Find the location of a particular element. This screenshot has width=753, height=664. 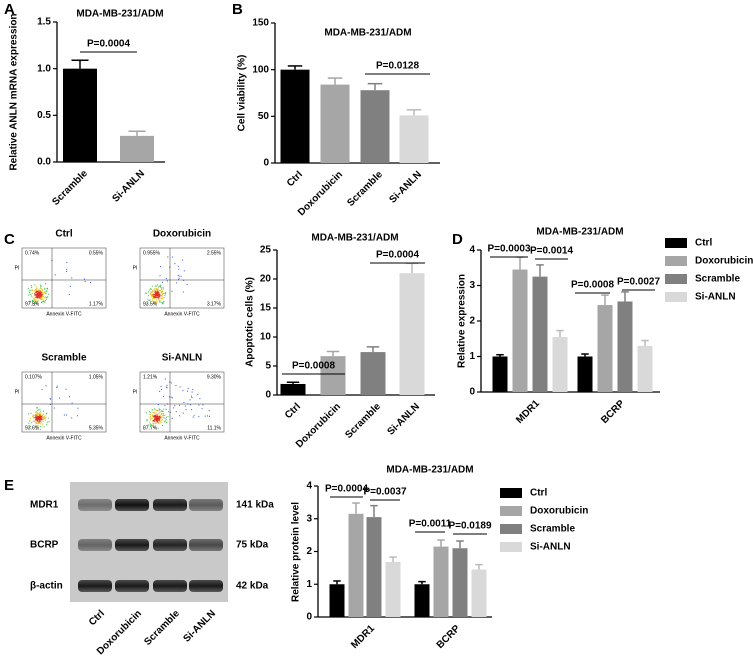

y-axis-label: Relative expression is located at coordinates (462, 321).